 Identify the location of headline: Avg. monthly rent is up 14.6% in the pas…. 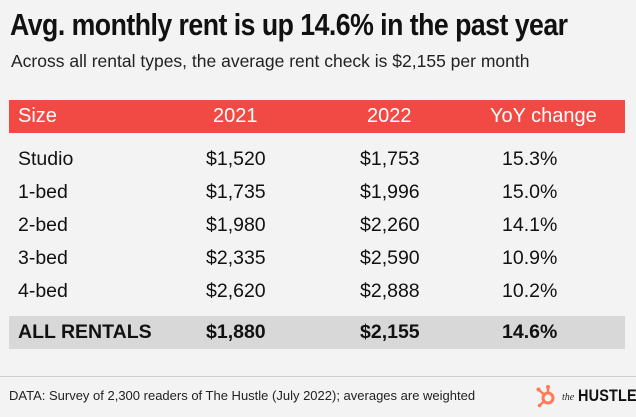
(289, 24).